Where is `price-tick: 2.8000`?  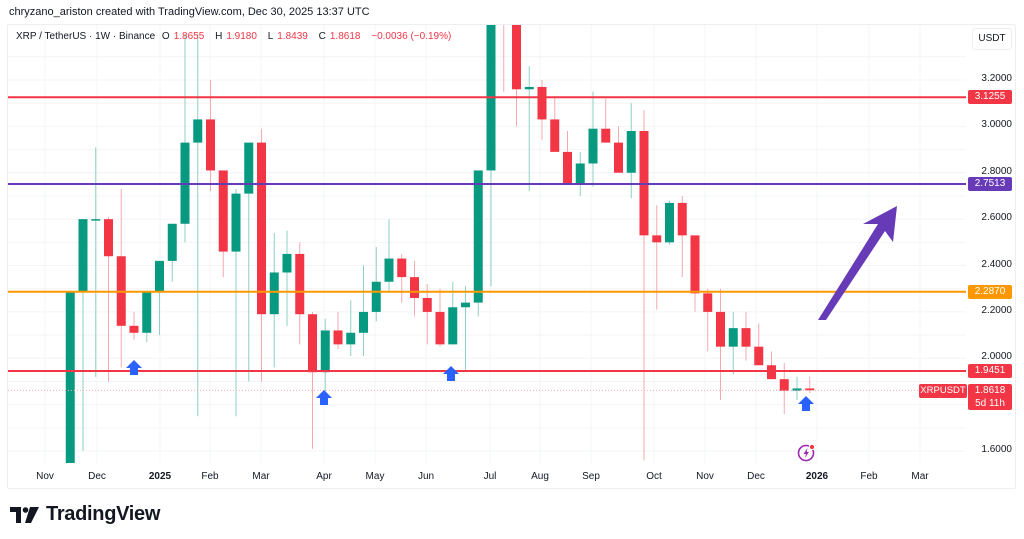 price-tick: 2.8000 is located at coordinates (996, 171).